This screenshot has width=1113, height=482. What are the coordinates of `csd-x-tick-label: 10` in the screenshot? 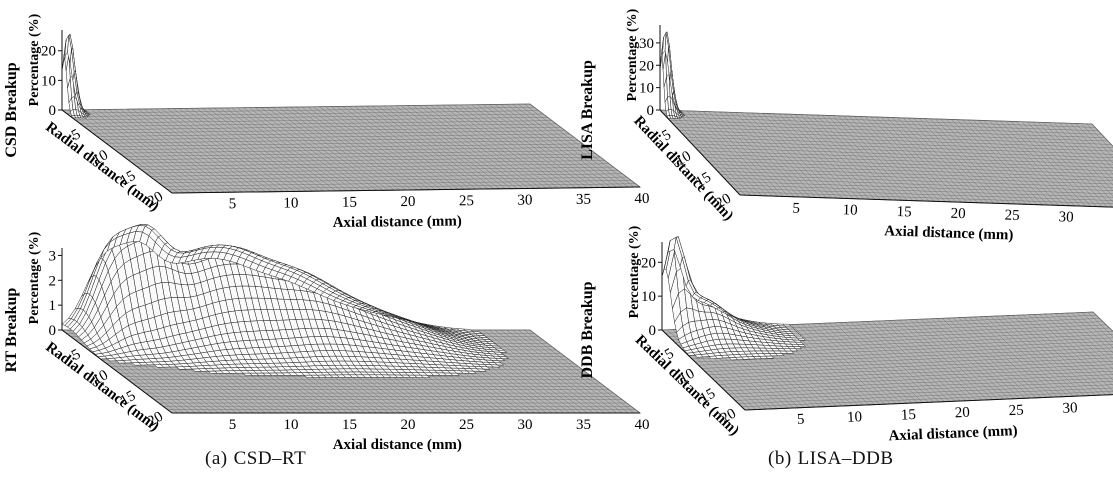 It's located at (290, 203).